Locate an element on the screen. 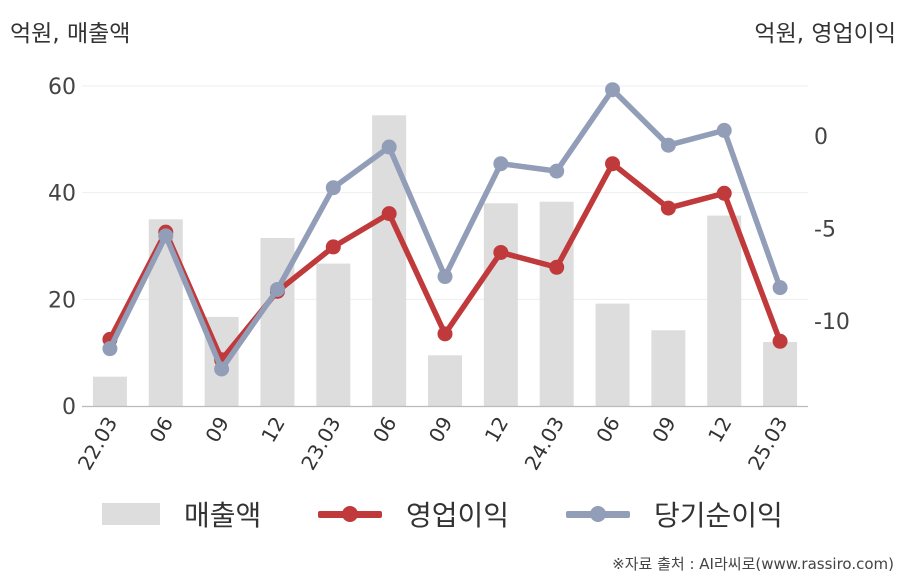 This screenshot has height=580, width=908. legend-label-operating-profit: 영업이익 is located at coordinates (458, 515).